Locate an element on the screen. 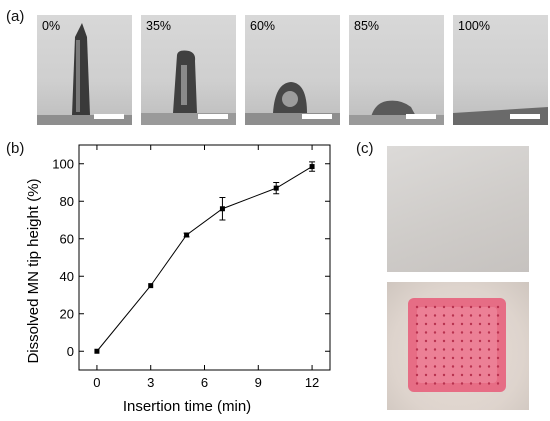 The image size is (550, 421). needle-nearly-dissolved-shape is located at coordinates (396, 112).